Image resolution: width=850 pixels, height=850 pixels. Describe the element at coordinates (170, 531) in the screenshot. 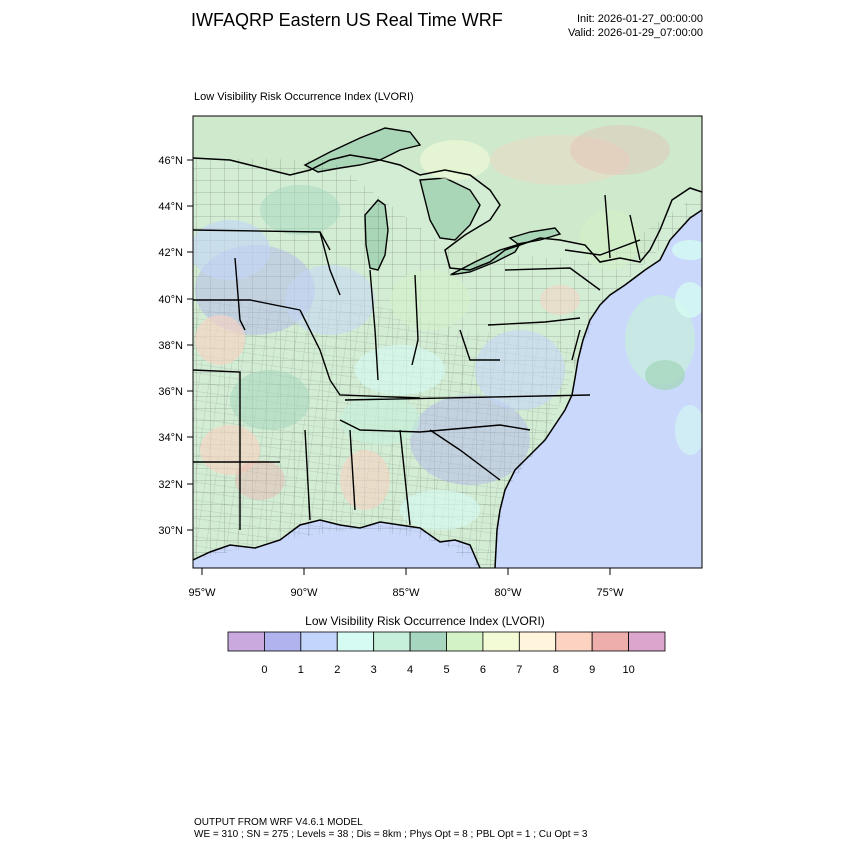

I see `lat-label: 30°N` at that location.